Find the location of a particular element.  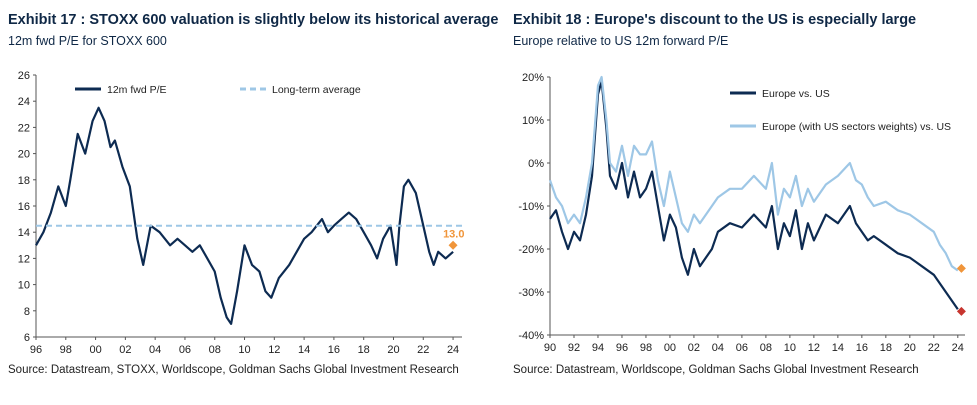

y-tick-label: 0% is located at coordinates (536, 164).